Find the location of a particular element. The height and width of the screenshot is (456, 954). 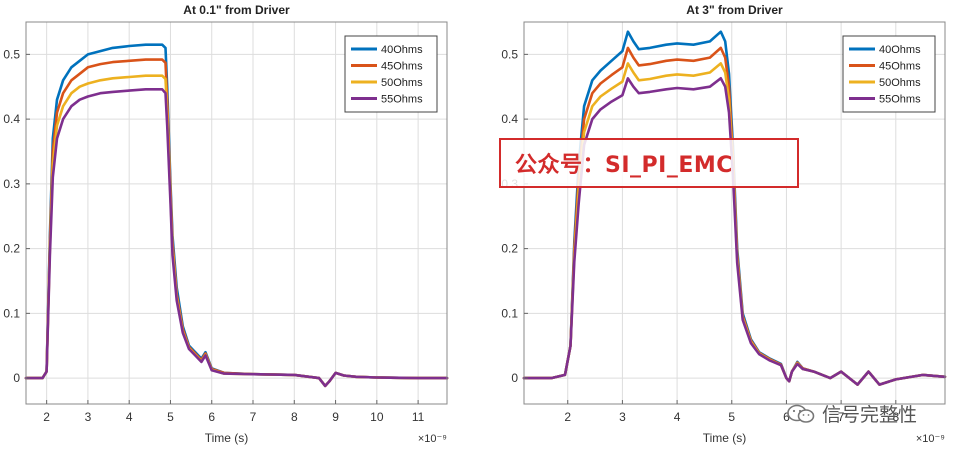

chart-title: At 3" from Driver is located at coordinates (734, 10).